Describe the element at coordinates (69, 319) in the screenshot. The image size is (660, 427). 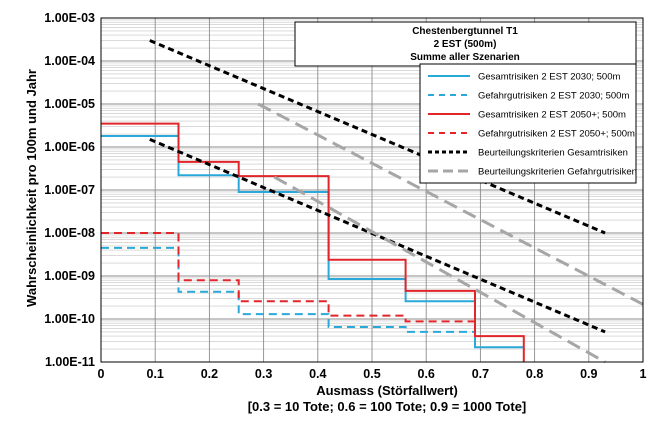
I see `y-tick-label: 1.00E-10` at that location.